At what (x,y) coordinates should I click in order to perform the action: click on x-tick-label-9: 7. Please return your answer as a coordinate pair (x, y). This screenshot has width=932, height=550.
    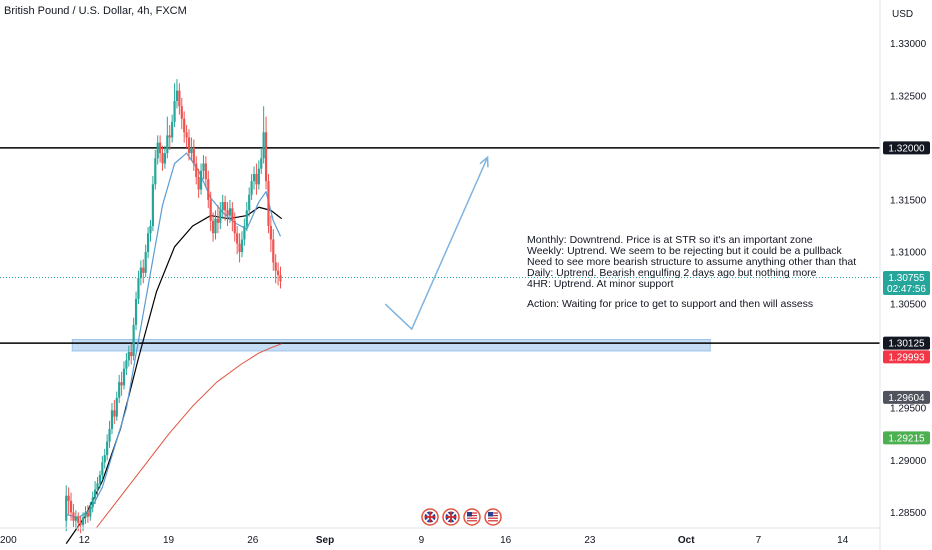
    Looking at the image, I should click on (759, 540).